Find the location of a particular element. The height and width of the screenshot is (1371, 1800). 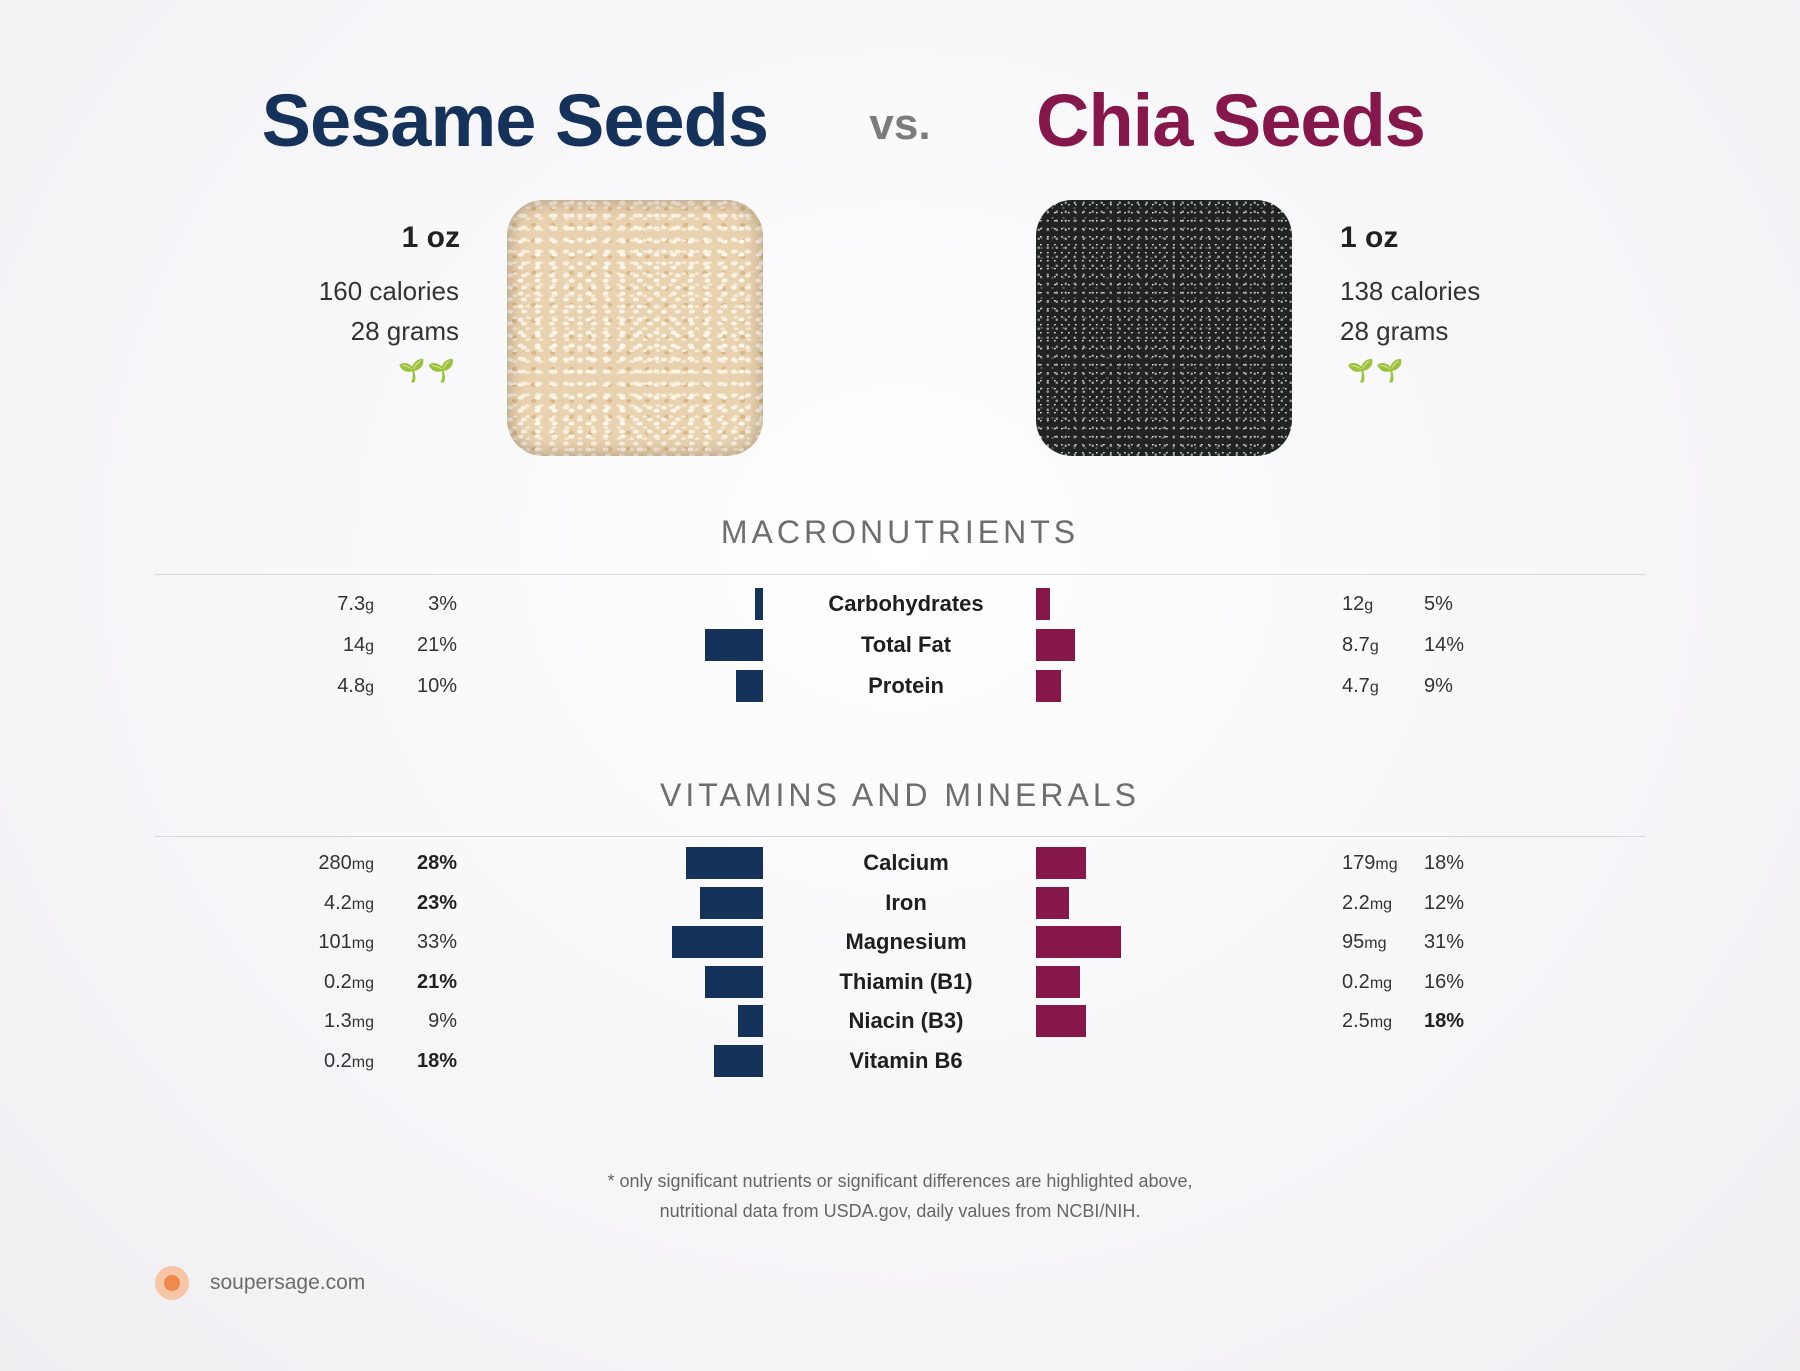

left-grams: 28 grams is located at coordinates (404, 331).